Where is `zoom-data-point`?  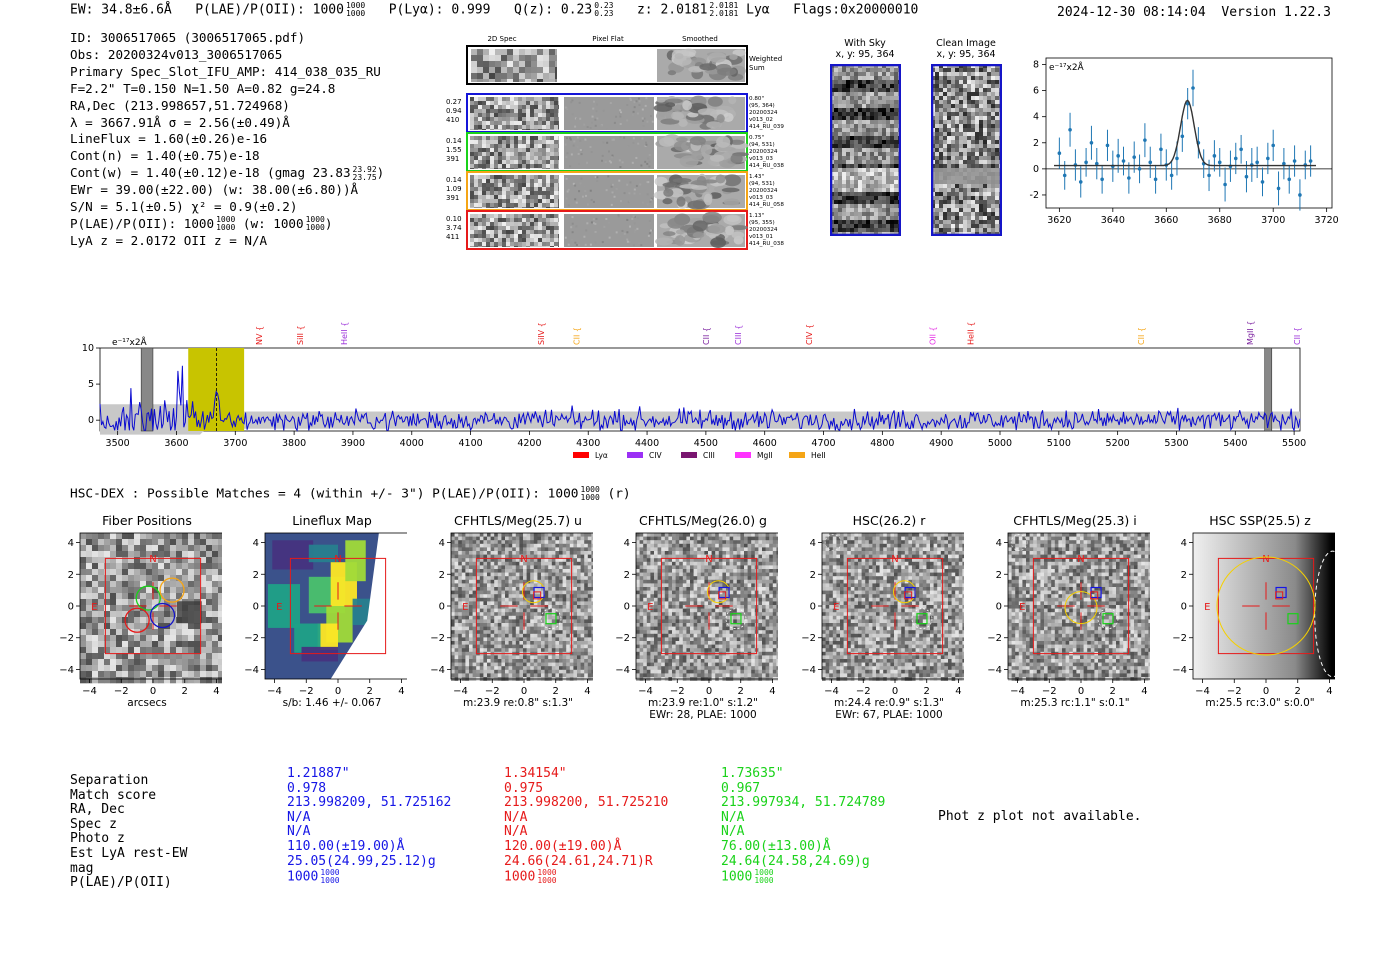
zoom-data-point is located at coordinates (1284, 163).